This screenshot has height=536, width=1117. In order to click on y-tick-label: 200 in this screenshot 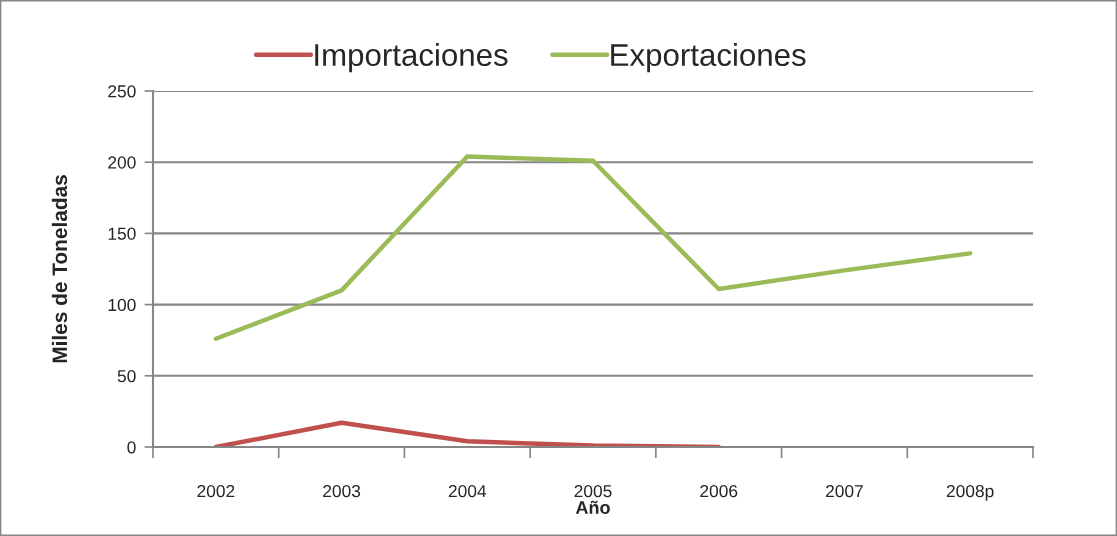, I will do `click(122, 162)`.